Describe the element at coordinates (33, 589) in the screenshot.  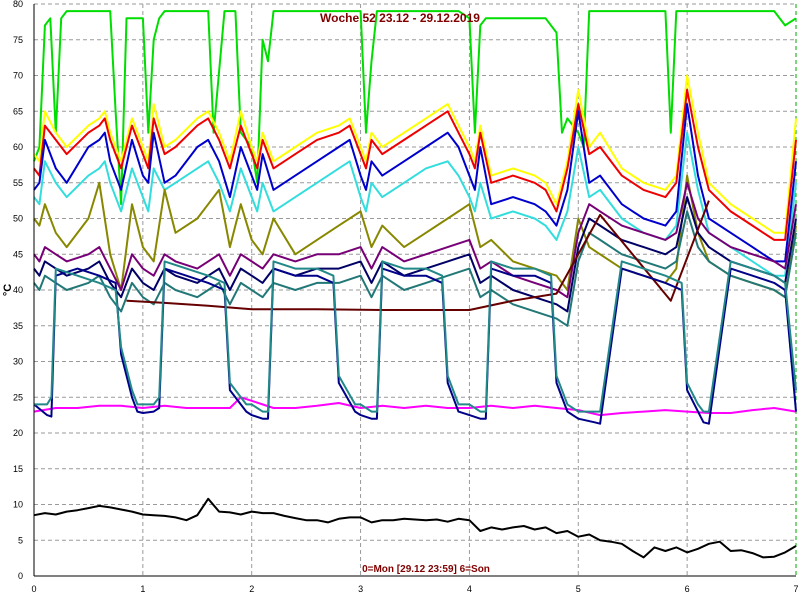
I see `x-tick-label: 0` at that location.